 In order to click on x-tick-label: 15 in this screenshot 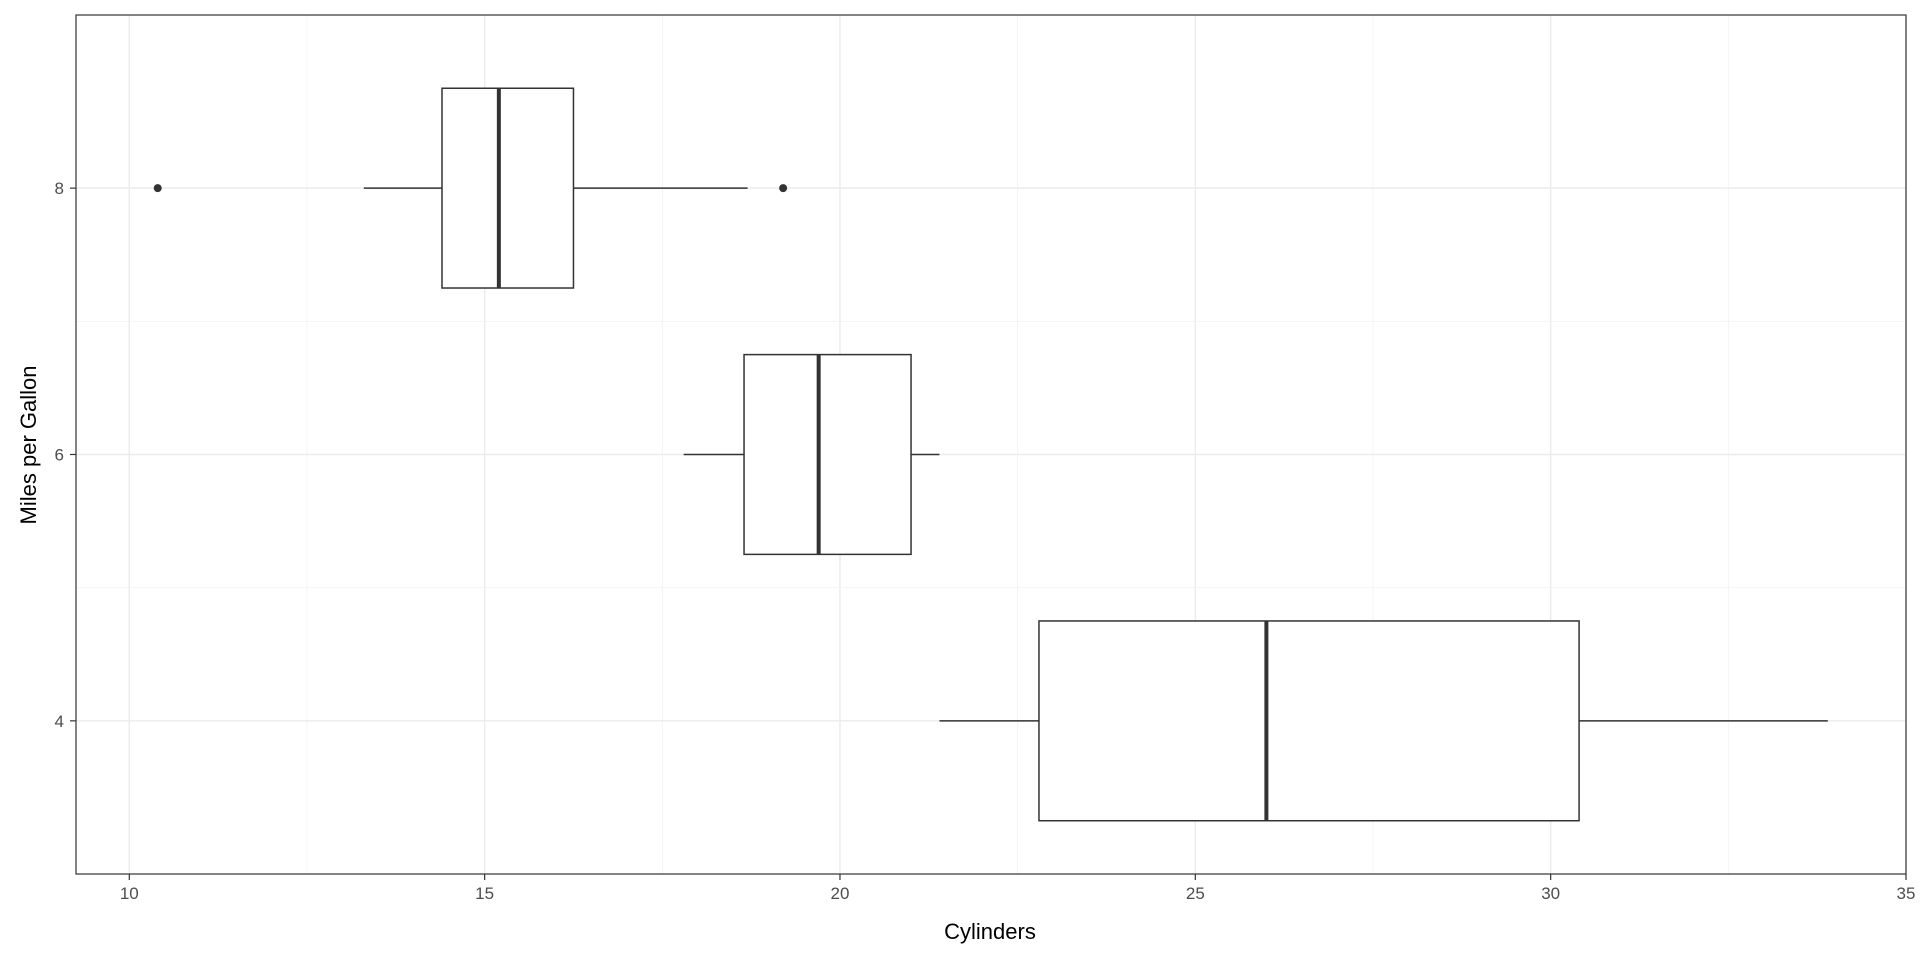, I will do `click(484, 893)`.